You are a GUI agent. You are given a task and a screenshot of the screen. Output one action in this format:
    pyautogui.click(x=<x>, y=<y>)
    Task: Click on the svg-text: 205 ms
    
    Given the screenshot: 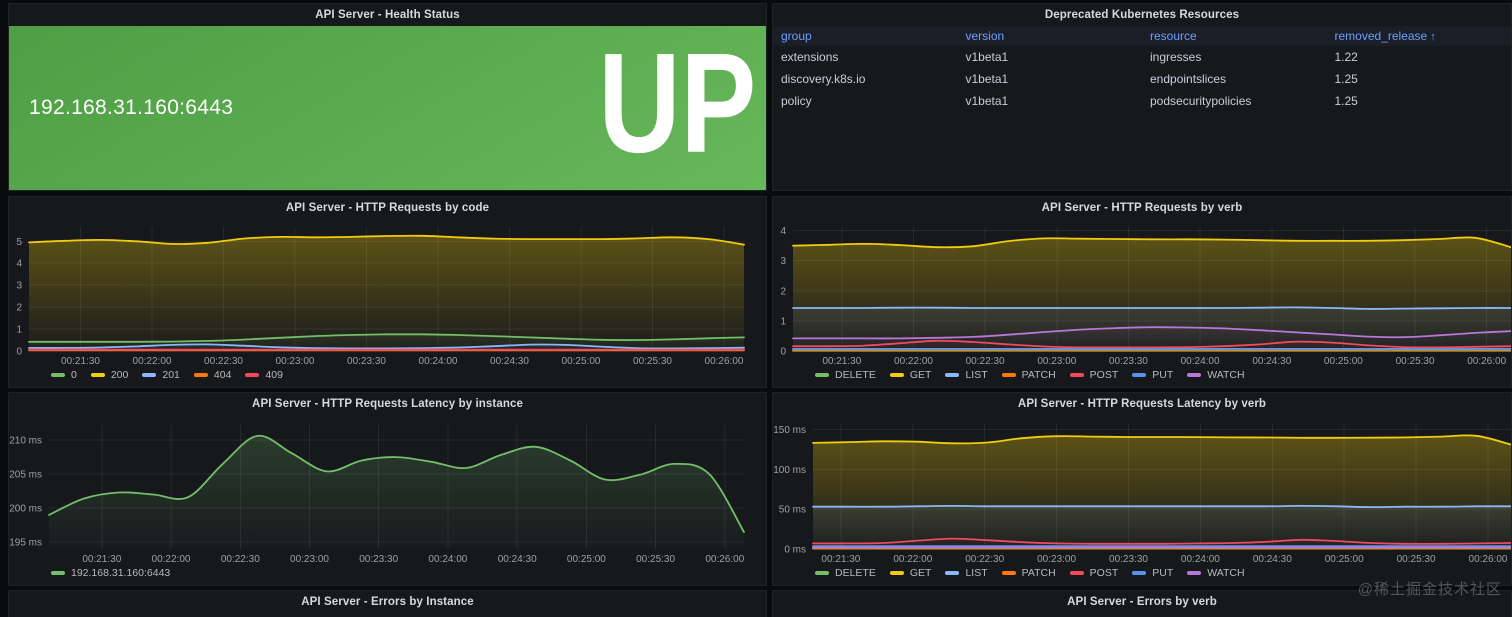 What is the action you would take?
    pyautogui.click(x=25, y=475)
    